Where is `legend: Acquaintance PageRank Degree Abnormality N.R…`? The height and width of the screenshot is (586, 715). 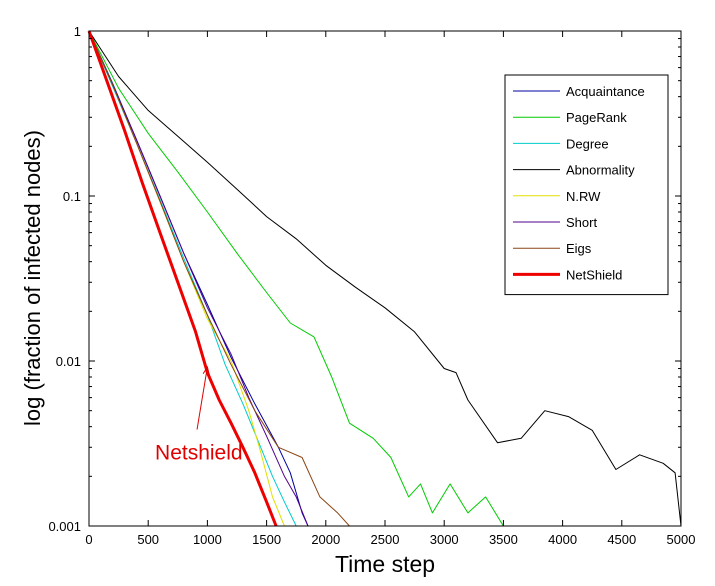
legend: Acquaintance PageRank Degree Abnormality N.R… is located at coordinates (586, 185).